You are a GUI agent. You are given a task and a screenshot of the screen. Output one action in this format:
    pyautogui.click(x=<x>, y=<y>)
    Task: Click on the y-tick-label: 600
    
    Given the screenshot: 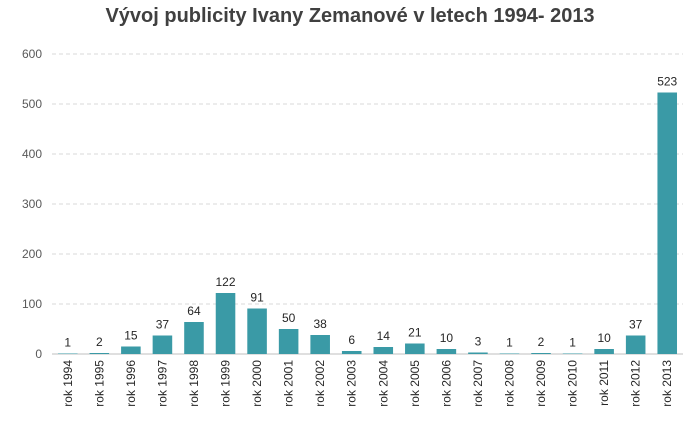 What is the action you would take?
    pyautogui.click(x=32, y=54)
    